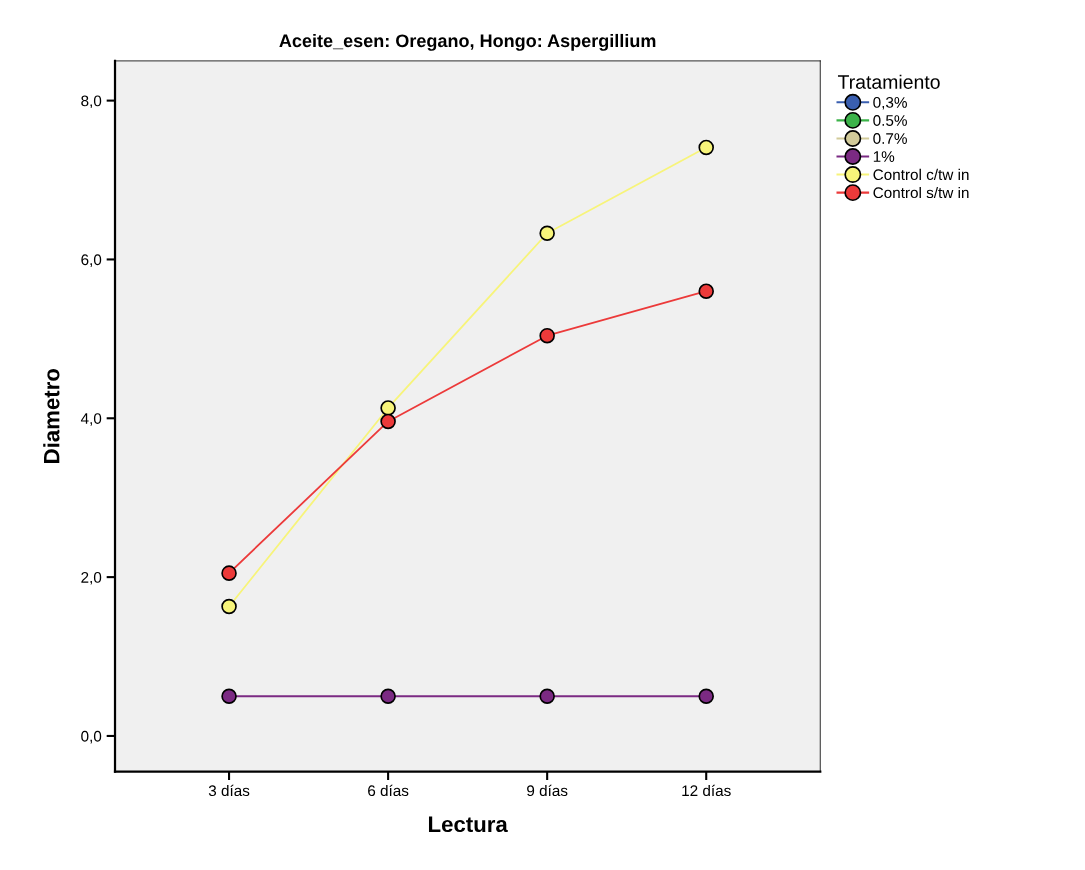 The height and width of the screenshot is (870, 1085). Describe the element at coordinates (91, 419) in the screenshot. I see `y-tick-label: 4,0` at that location.